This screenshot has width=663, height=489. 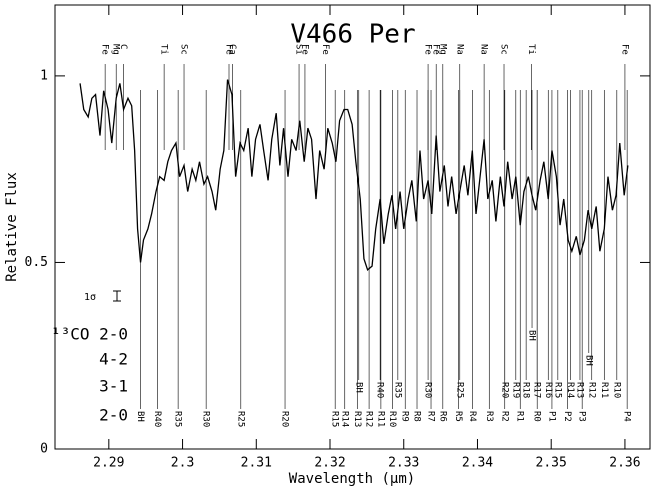 I want to click on y-tick-label: 1, so click(x=44, y=75).